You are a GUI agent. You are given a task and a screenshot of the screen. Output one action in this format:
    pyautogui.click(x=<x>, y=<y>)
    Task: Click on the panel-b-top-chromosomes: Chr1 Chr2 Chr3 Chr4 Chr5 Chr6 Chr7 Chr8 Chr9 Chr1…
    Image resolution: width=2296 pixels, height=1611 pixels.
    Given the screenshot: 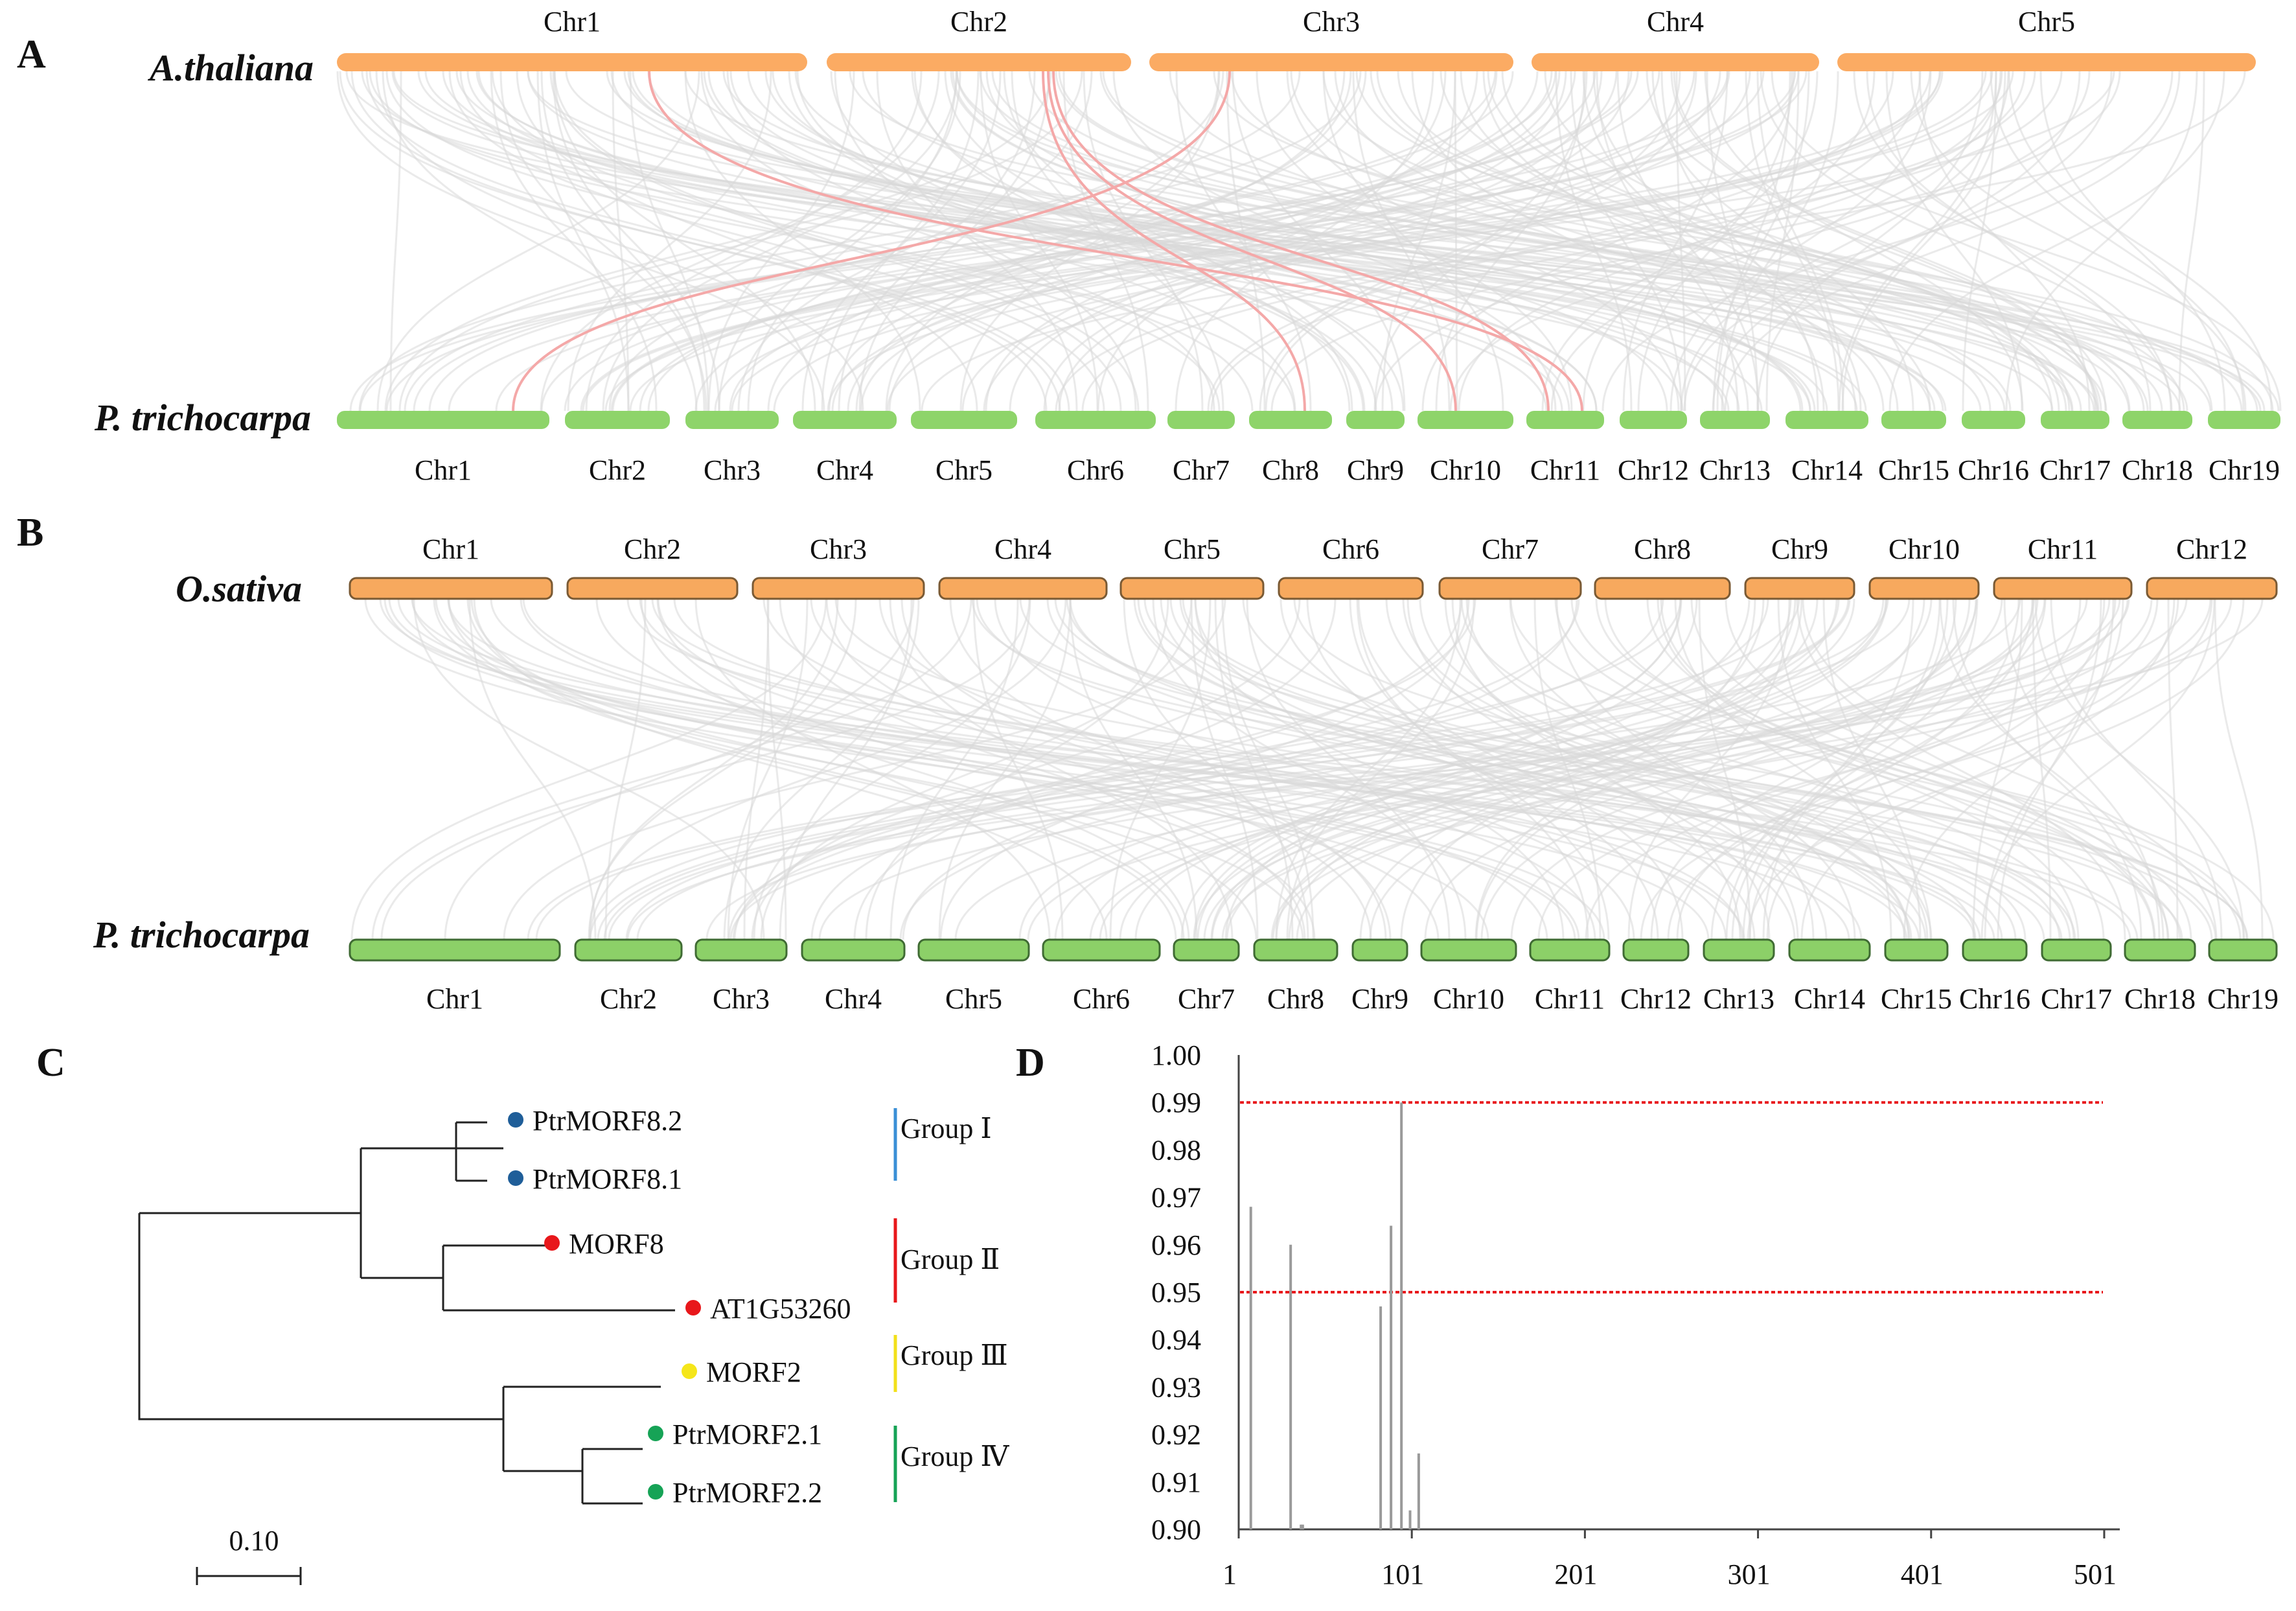 What is the action you would take?
    pyautogui.click(x=1313, y=566)
    